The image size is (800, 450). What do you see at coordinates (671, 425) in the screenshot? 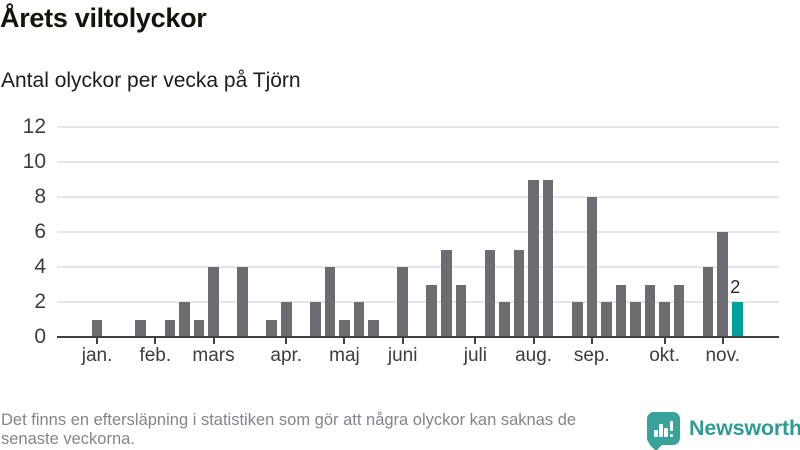
I see `logo-exclamation-icon` at bounding box center [671, 425].